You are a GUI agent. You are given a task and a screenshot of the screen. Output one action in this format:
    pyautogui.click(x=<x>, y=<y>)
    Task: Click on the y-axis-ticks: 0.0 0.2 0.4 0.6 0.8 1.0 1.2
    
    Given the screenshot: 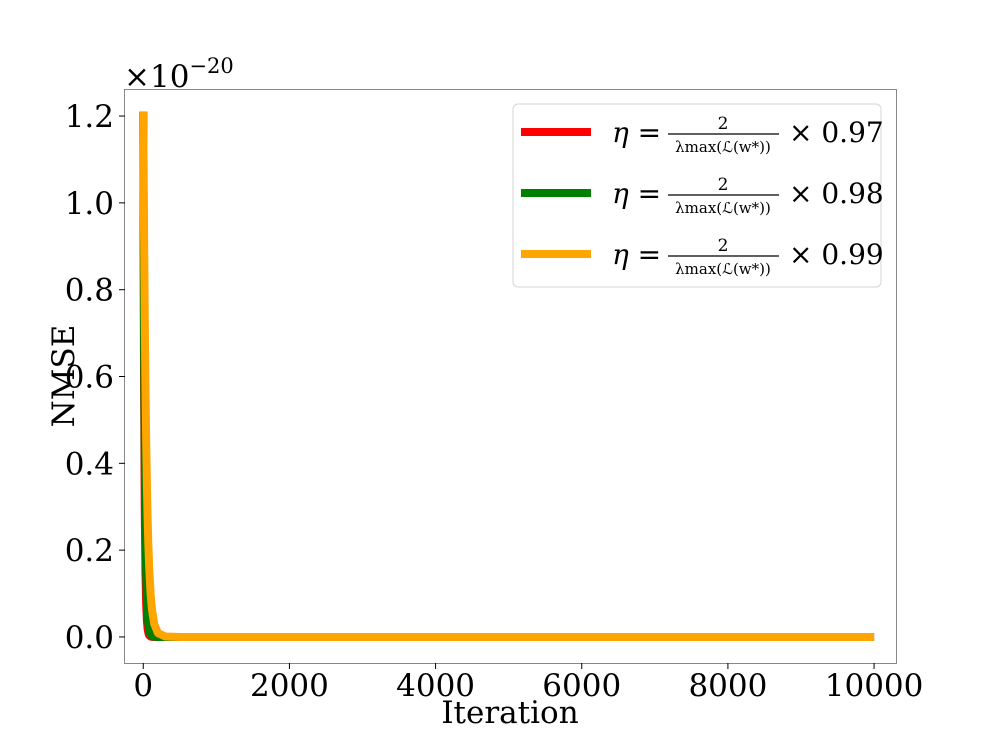 What is the action you would take?
    pyautogui.click(x=95, y=377)
    